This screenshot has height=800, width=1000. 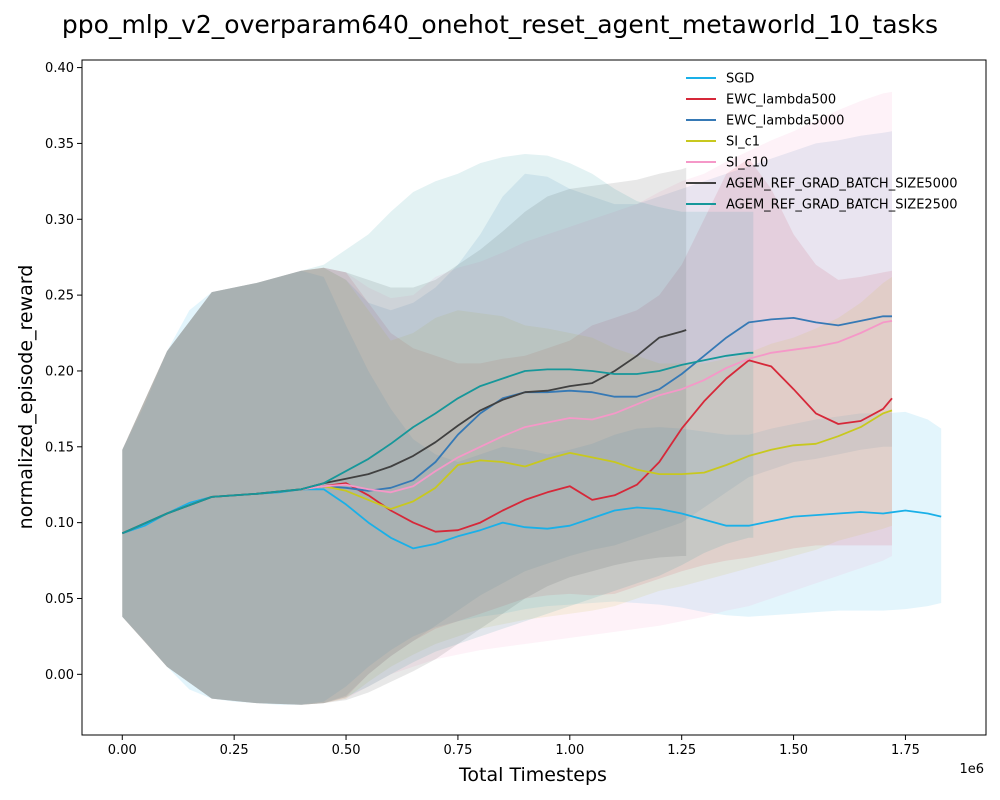 What do you see at coordinates (514, 746) in the screenshot?
I see `x-axis-ticks: 0.00 0.25 0.50 0.75 1.00 1.25 1.50 1.75` at bounding box center [514, 746].